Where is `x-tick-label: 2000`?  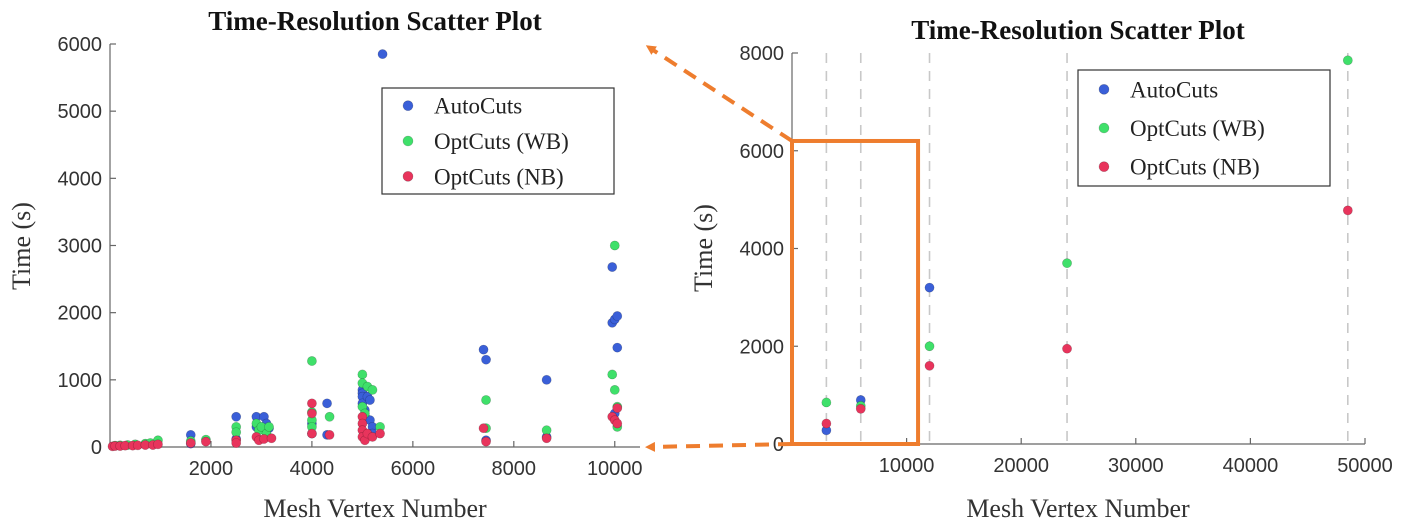 x-tick-label: 2000 is located at coordinates (211, 469).